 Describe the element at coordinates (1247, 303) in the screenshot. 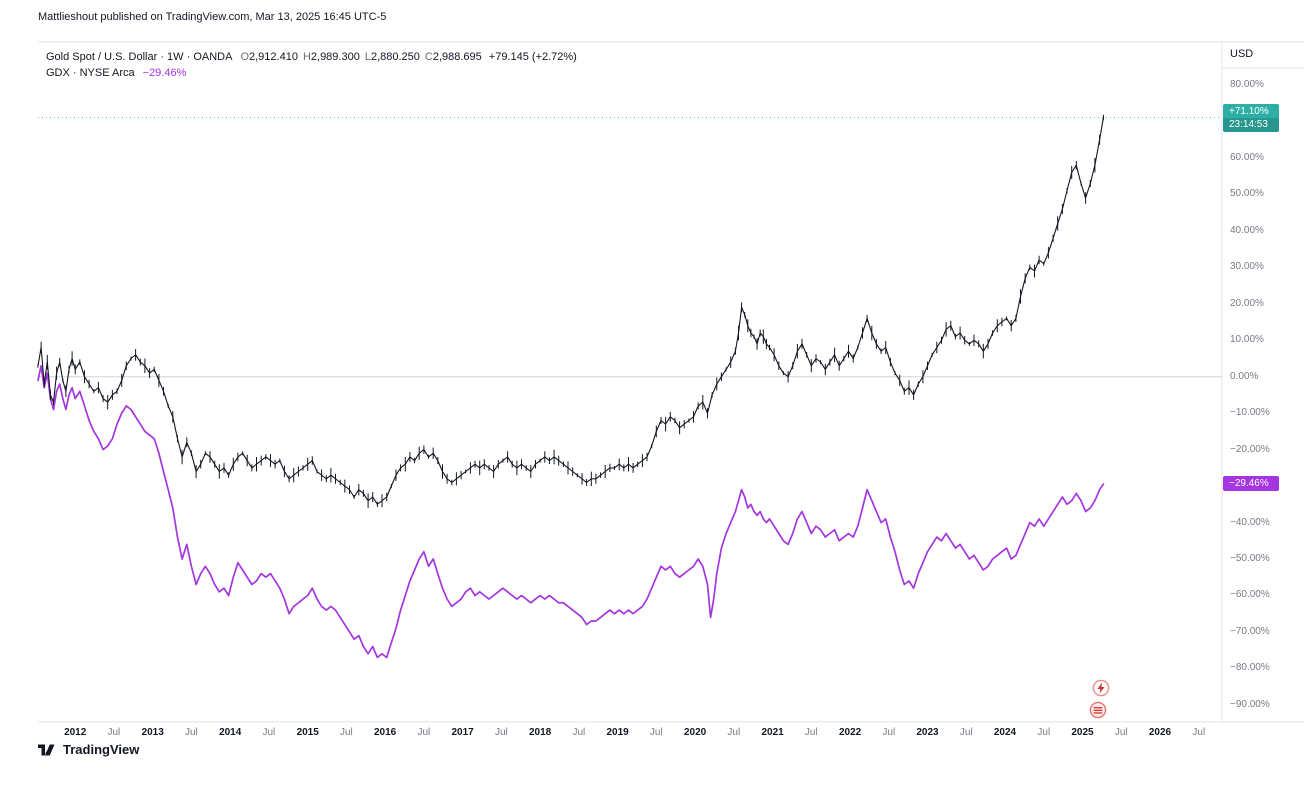

I see `price-tick-label: 20.00%` at that location.